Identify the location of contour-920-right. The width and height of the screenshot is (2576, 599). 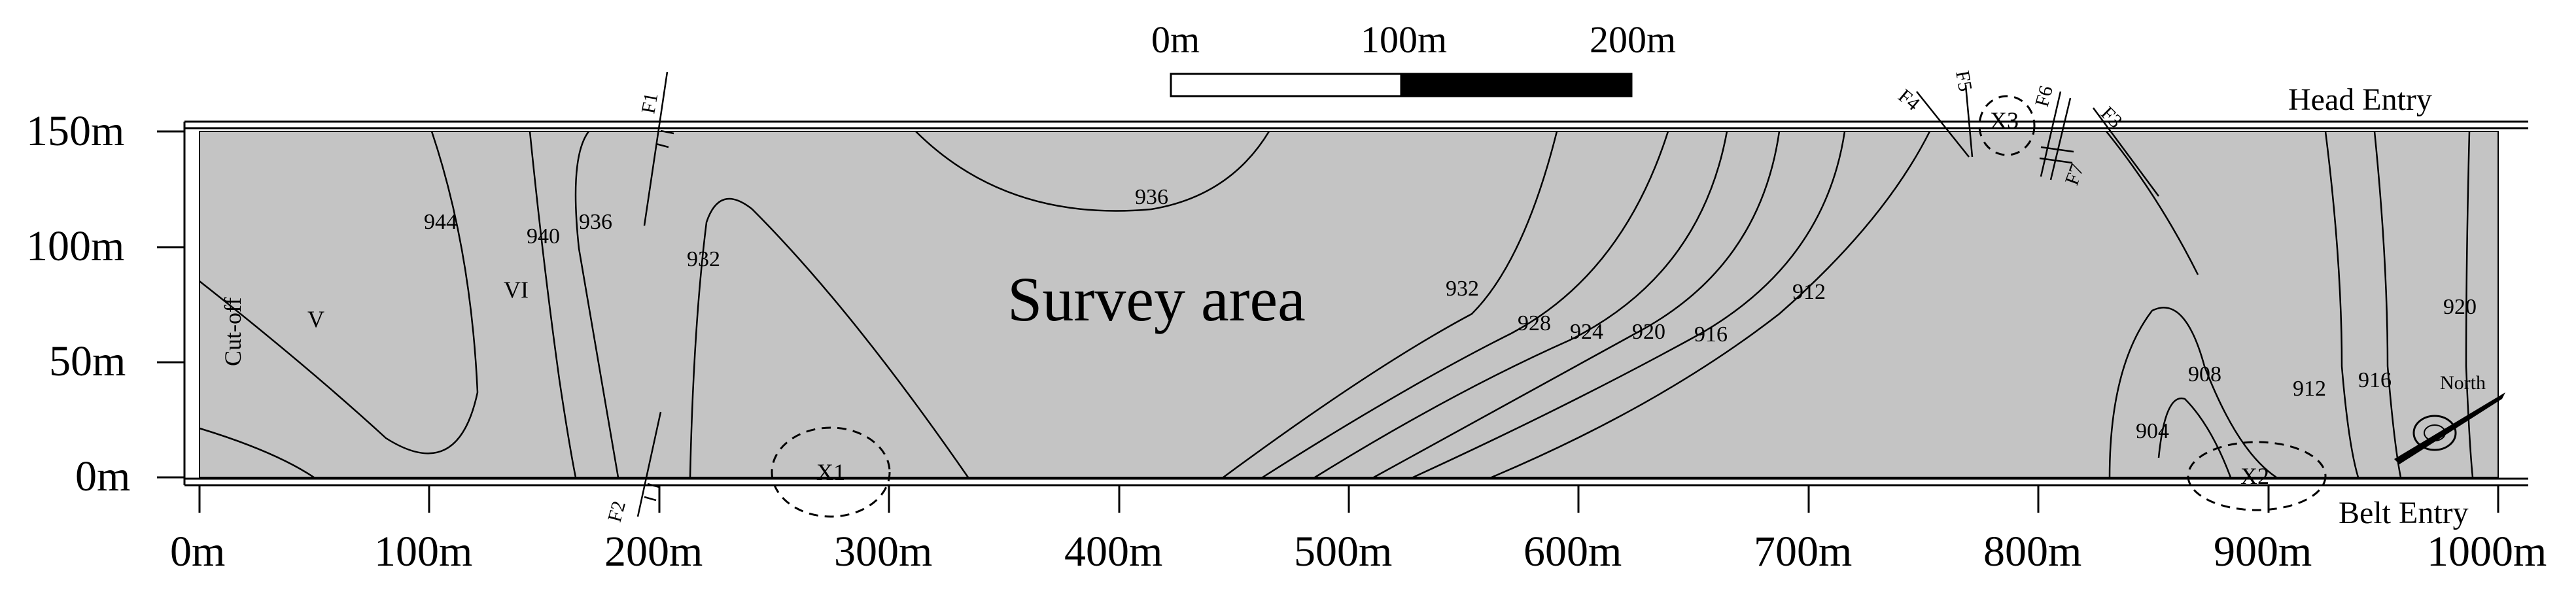
(2469, 304).